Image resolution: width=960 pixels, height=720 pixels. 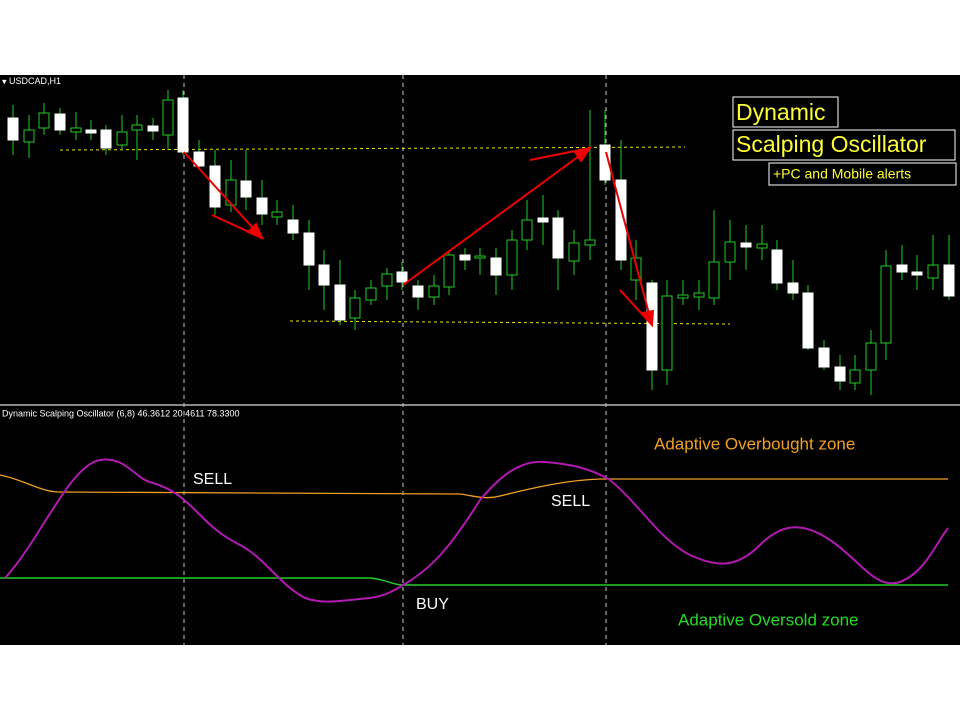 What do you see at coordinates (372, 148) in the screenshot?
I see `resistance-line` at bounding box center [372, 148].